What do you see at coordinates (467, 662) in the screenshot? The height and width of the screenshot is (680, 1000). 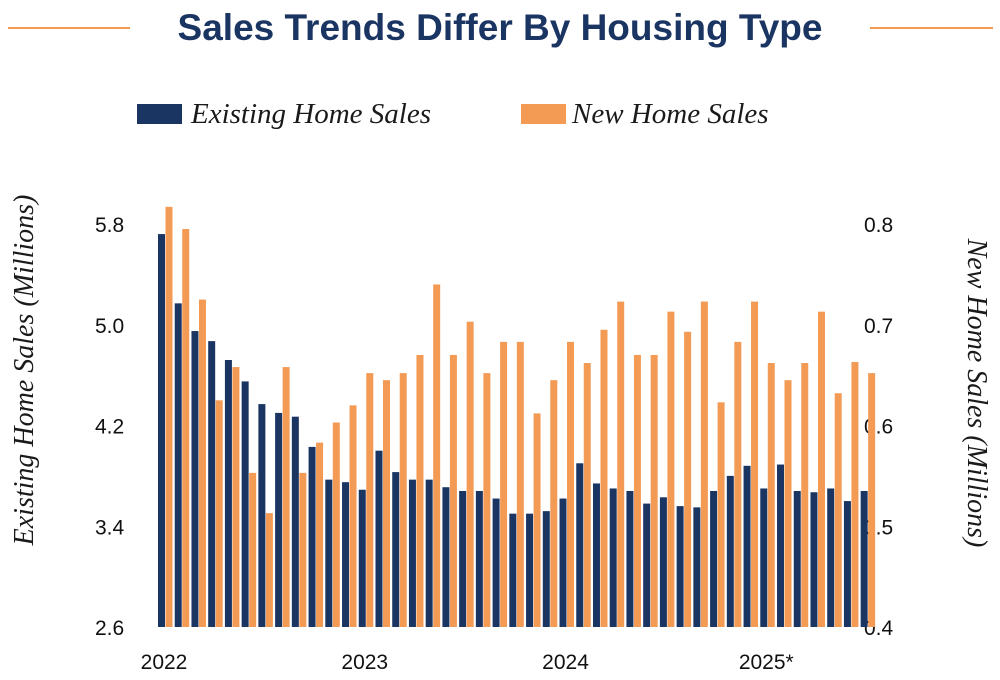 I see `x-axis-ticks: 2022 2023 2024 2025*` at bounding box center [467, 662].